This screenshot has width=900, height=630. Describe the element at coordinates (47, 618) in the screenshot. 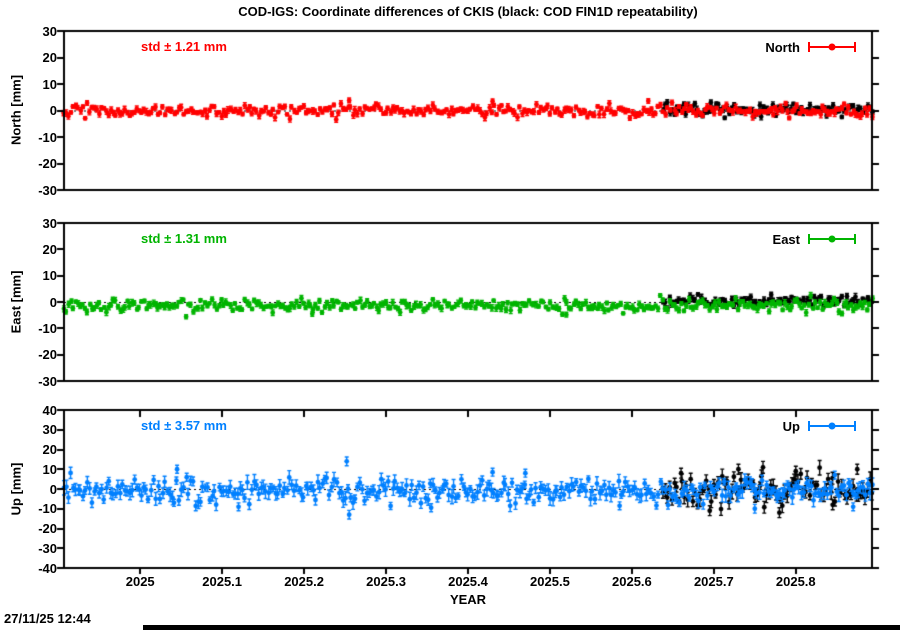

I see `timestamp: 27/11/25 12:44` at that location.